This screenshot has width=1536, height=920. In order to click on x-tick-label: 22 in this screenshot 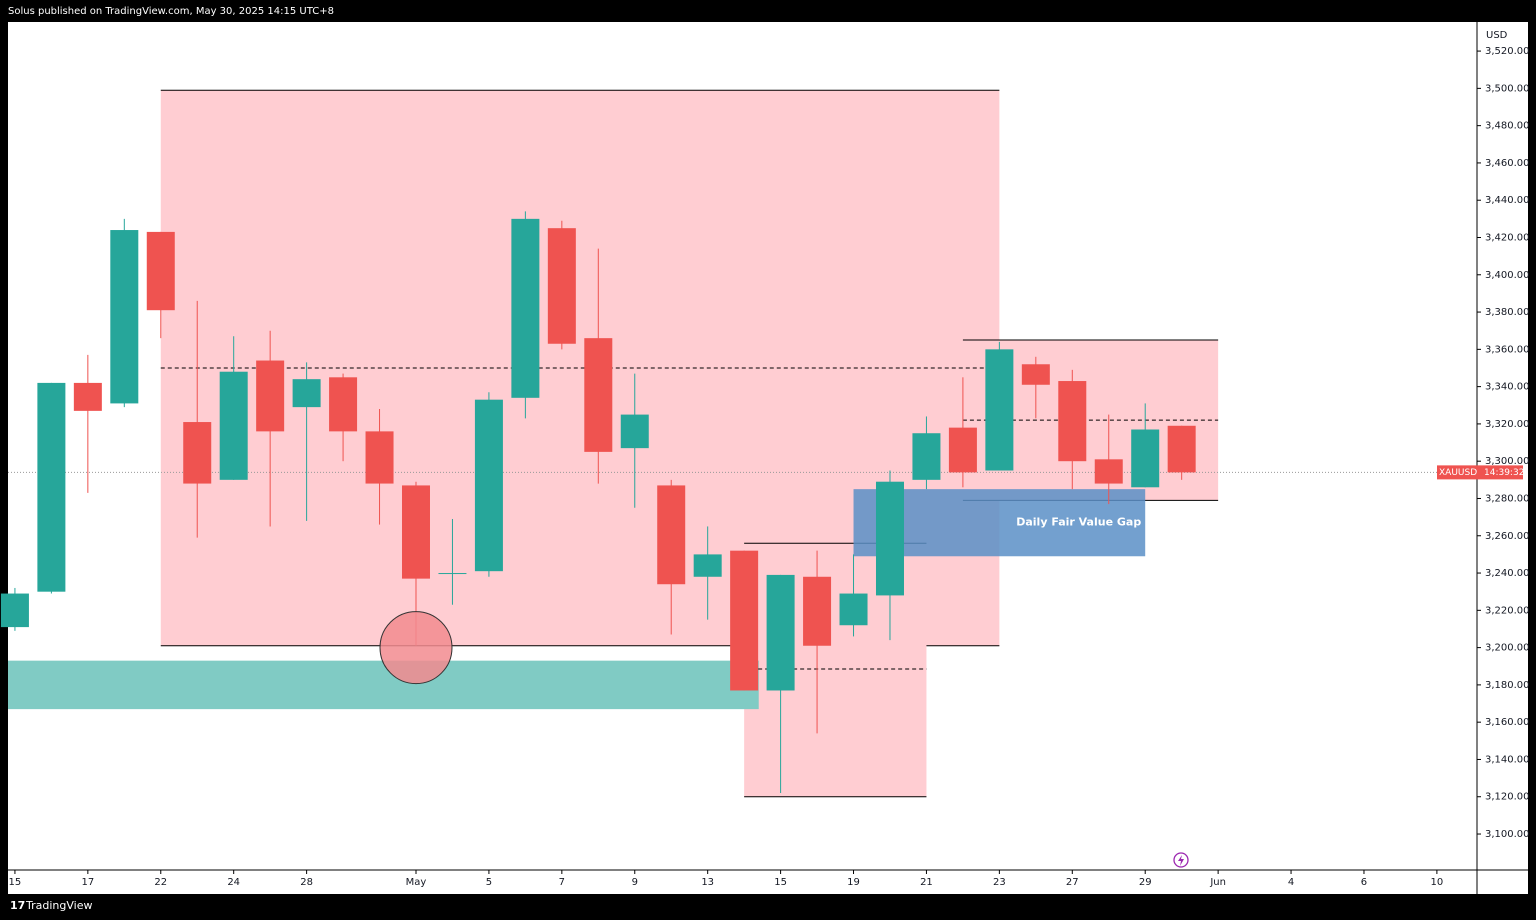, I will do `click(160, 882)`.